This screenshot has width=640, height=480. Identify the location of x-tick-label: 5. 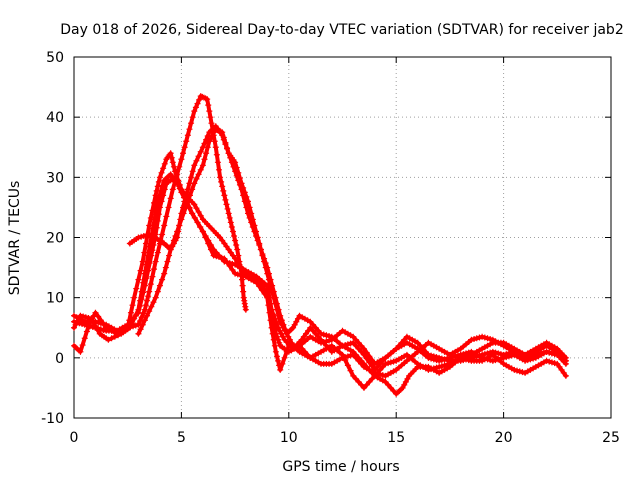
(181, 438).